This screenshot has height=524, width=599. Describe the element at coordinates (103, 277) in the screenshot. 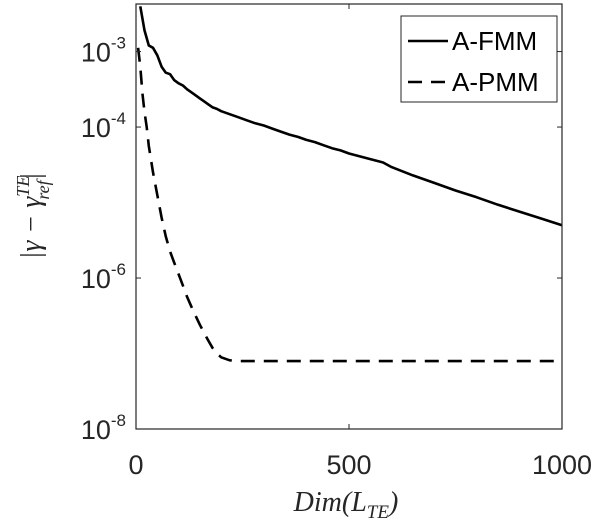

I see `y-tick-label: 10⁻⁶` at that location.